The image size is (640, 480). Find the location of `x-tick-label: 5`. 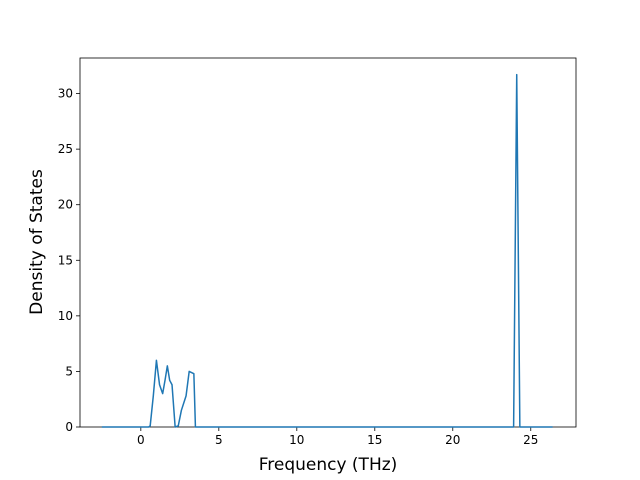

x-tick-label: 5 is located at coordinates (219, 440).